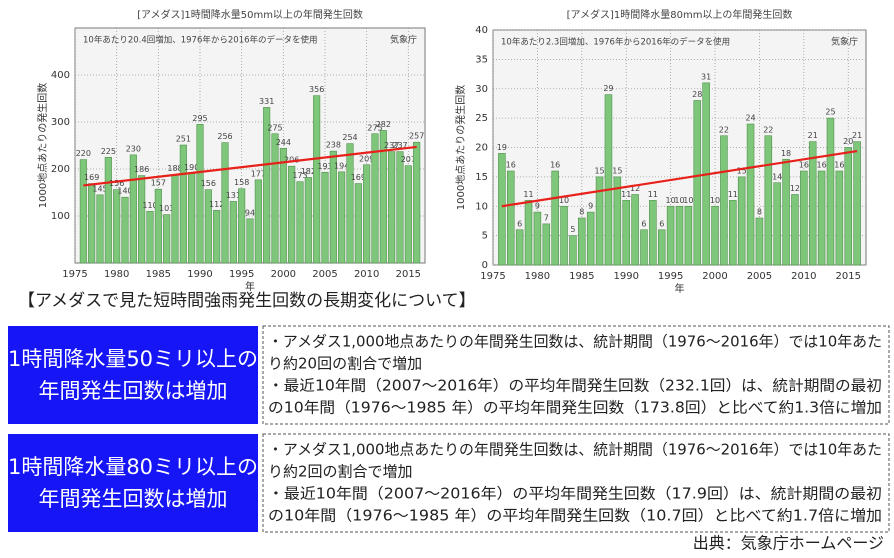 The height and width of the screenshot is (558, 894). What do you see at coordinates (133, 499) in the screenshot?
I see `label-text: 年間発生回数は増加` at bounding box center [133, 499].